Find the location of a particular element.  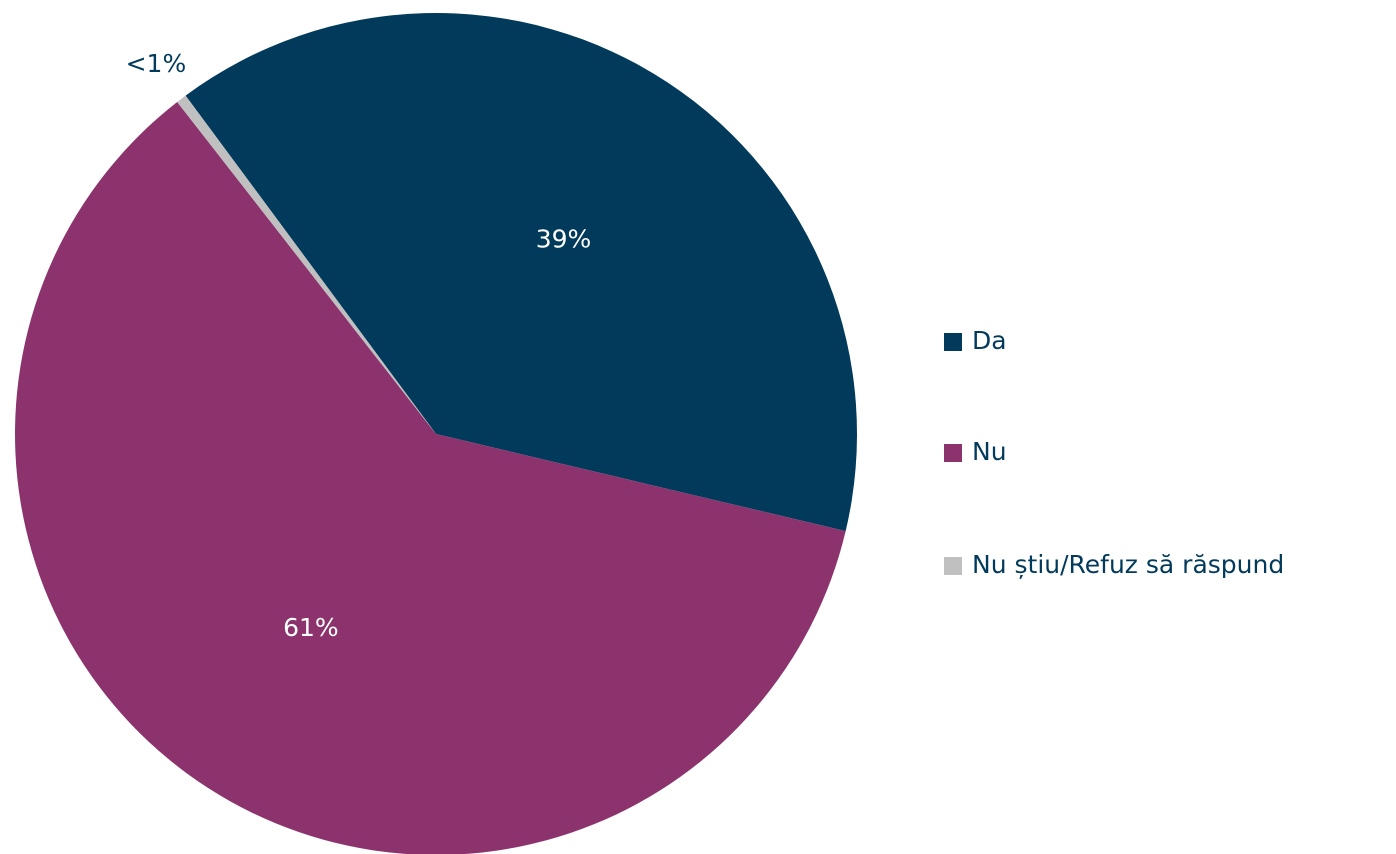

legend-label: Nu is located at coordinates (989, 451).